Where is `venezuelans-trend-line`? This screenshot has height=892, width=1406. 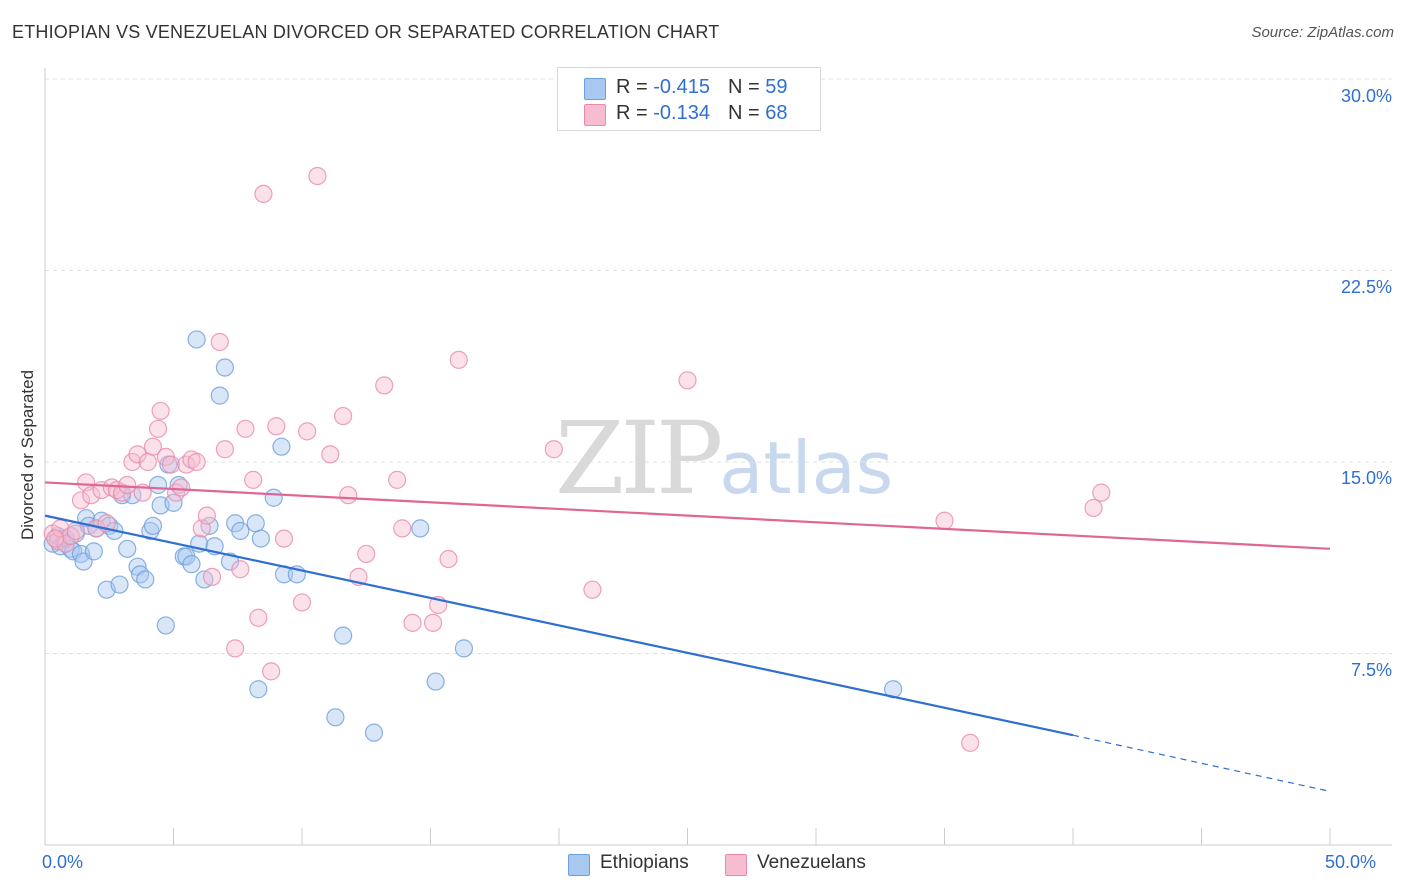 venezuelans-trend-line is located at coordinates (687, 515).